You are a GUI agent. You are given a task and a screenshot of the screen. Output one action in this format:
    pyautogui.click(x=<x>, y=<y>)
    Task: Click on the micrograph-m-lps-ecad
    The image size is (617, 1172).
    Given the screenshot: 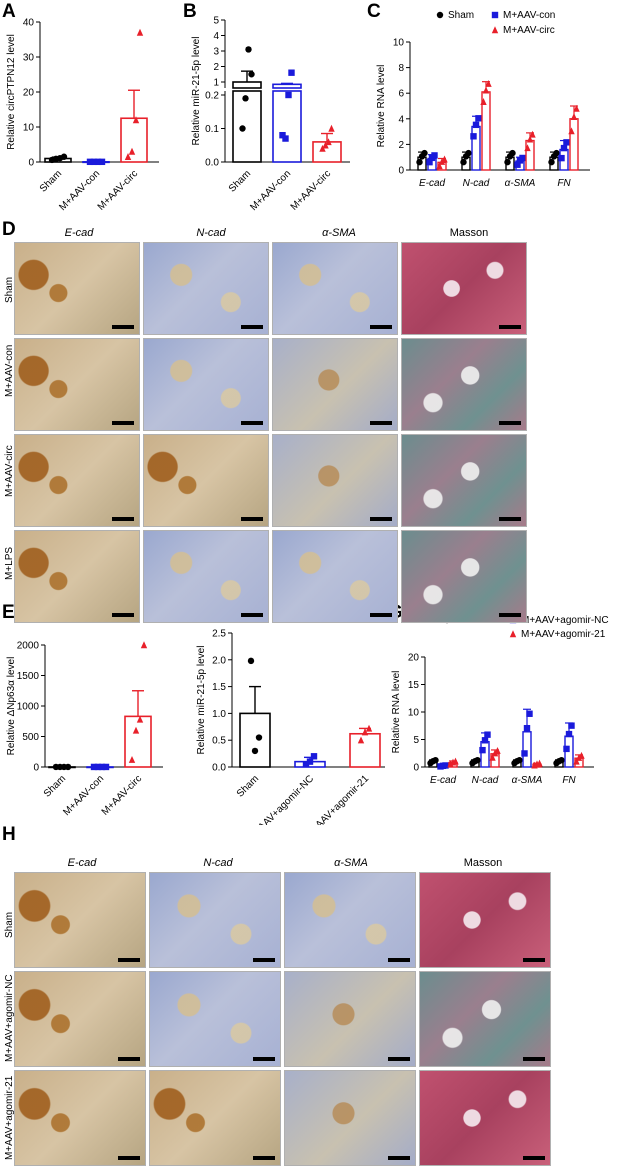 What is the action you would take?
    pyautogui.click(x=77, y=576)
    